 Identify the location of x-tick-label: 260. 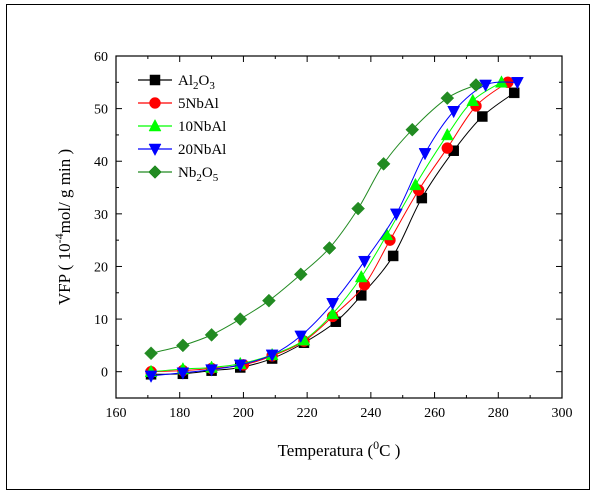
(434, 413).